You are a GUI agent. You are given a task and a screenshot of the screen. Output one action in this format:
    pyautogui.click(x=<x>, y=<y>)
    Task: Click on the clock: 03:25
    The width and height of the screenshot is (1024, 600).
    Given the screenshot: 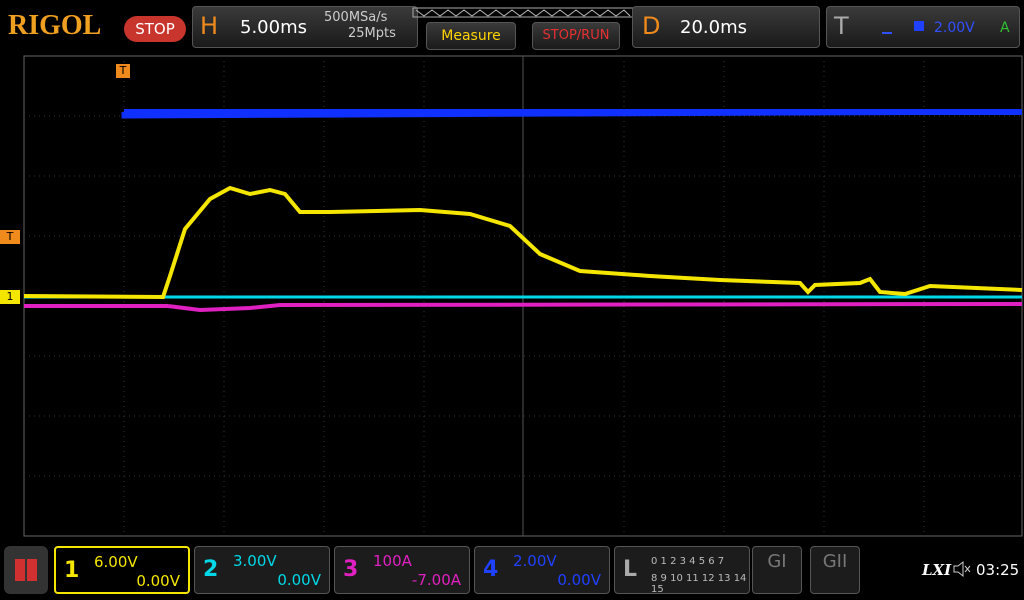 What is the action you would take?
    pyautogui.click(x=998, y=570)
    